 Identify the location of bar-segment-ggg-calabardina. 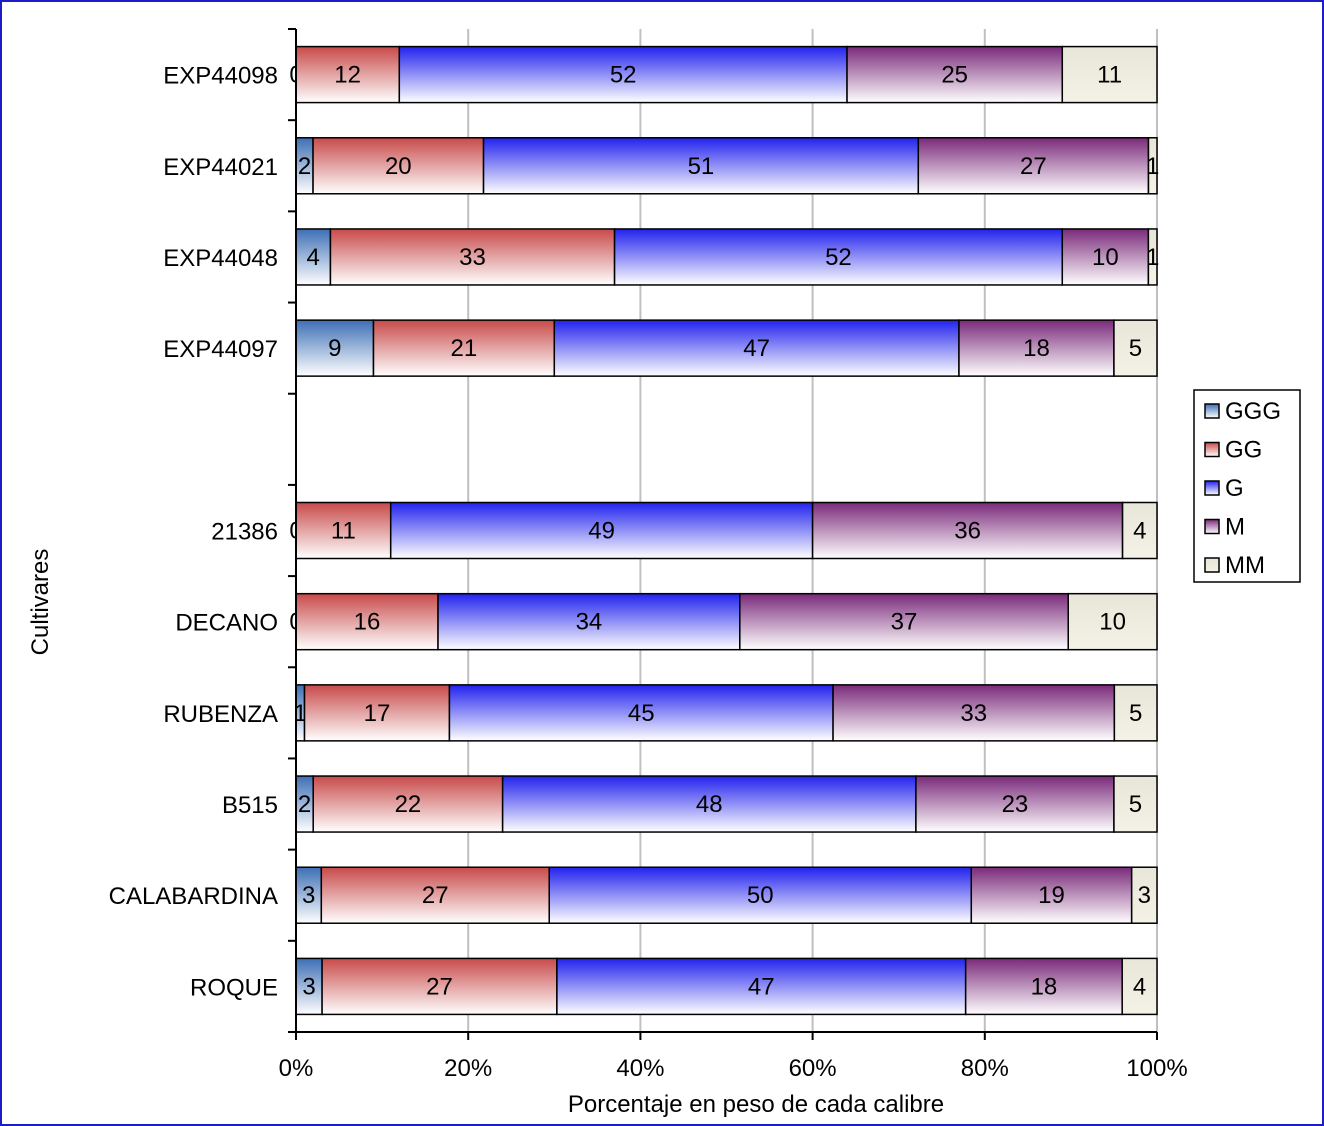
(309, 895).